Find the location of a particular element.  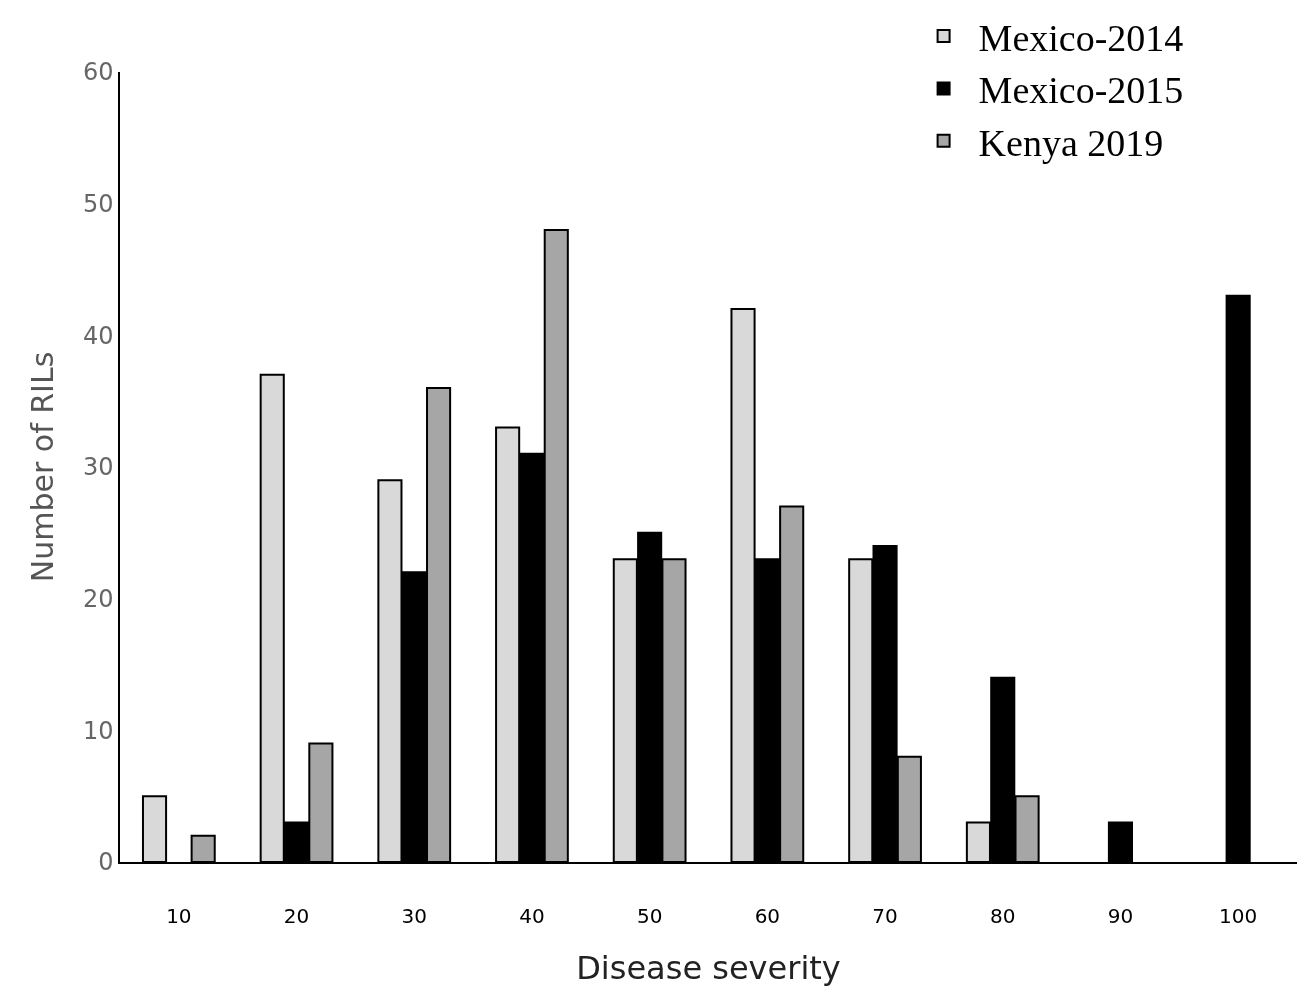

x-tick-label: 60 is located at coordinates (767, 915).